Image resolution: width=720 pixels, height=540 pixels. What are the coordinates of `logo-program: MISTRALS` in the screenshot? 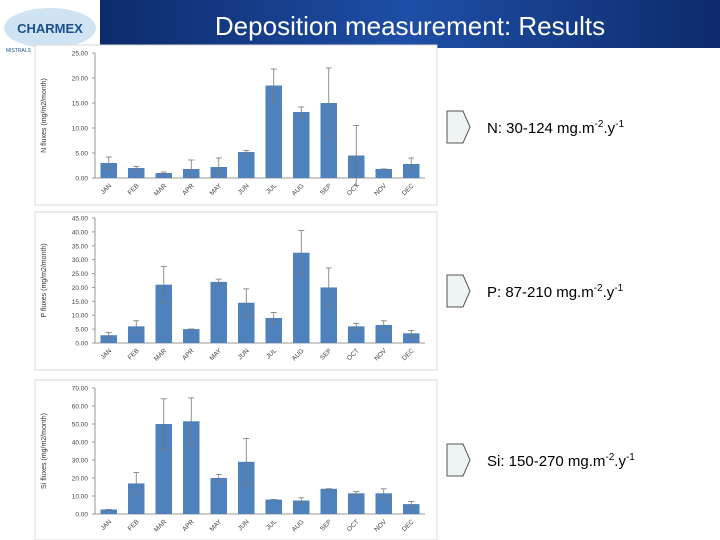 It's located at (19, 51).